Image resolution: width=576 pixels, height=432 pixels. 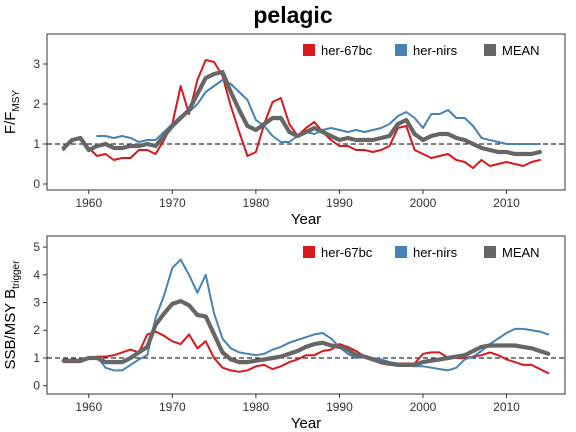 I want to click on y-tick-label: 5, so click(x=36, y=247).